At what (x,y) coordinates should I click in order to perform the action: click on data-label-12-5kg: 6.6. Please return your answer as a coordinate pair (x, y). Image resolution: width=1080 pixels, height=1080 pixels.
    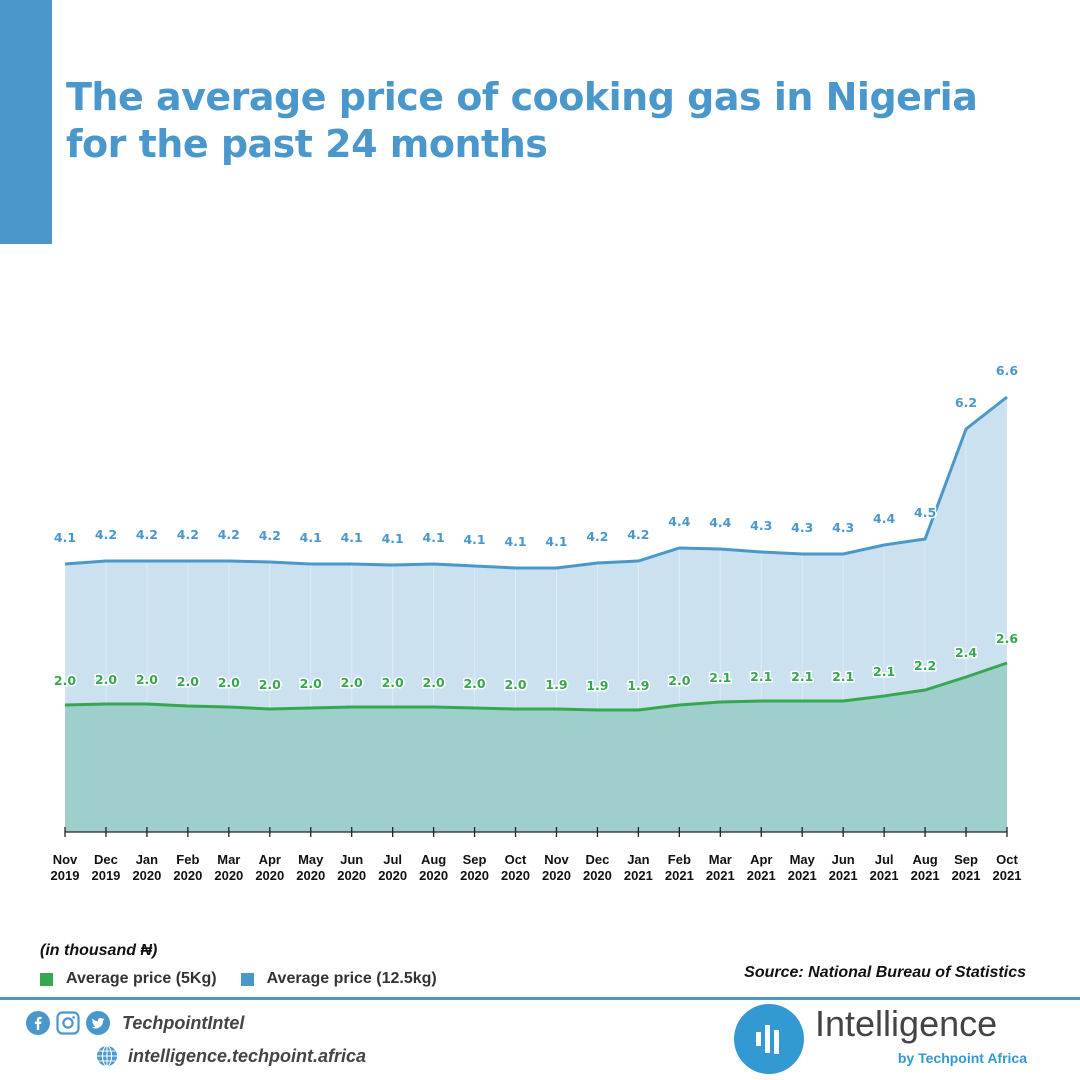
    Looking at the image, I should click on (1007, 370).